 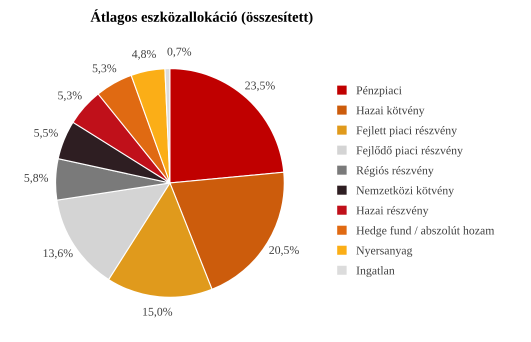 I want to click on legend-label: Nemzetközi kötvény, so click(x=405, y=191).